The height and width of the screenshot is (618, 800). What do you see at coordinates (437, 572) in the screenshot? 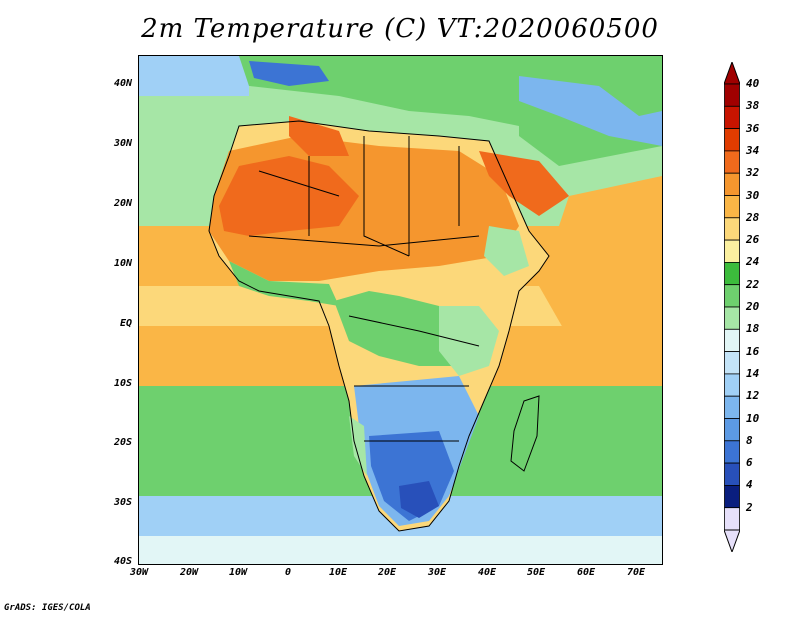
I see `lon-label-30e: 30E` at bounding box center [437, 572].